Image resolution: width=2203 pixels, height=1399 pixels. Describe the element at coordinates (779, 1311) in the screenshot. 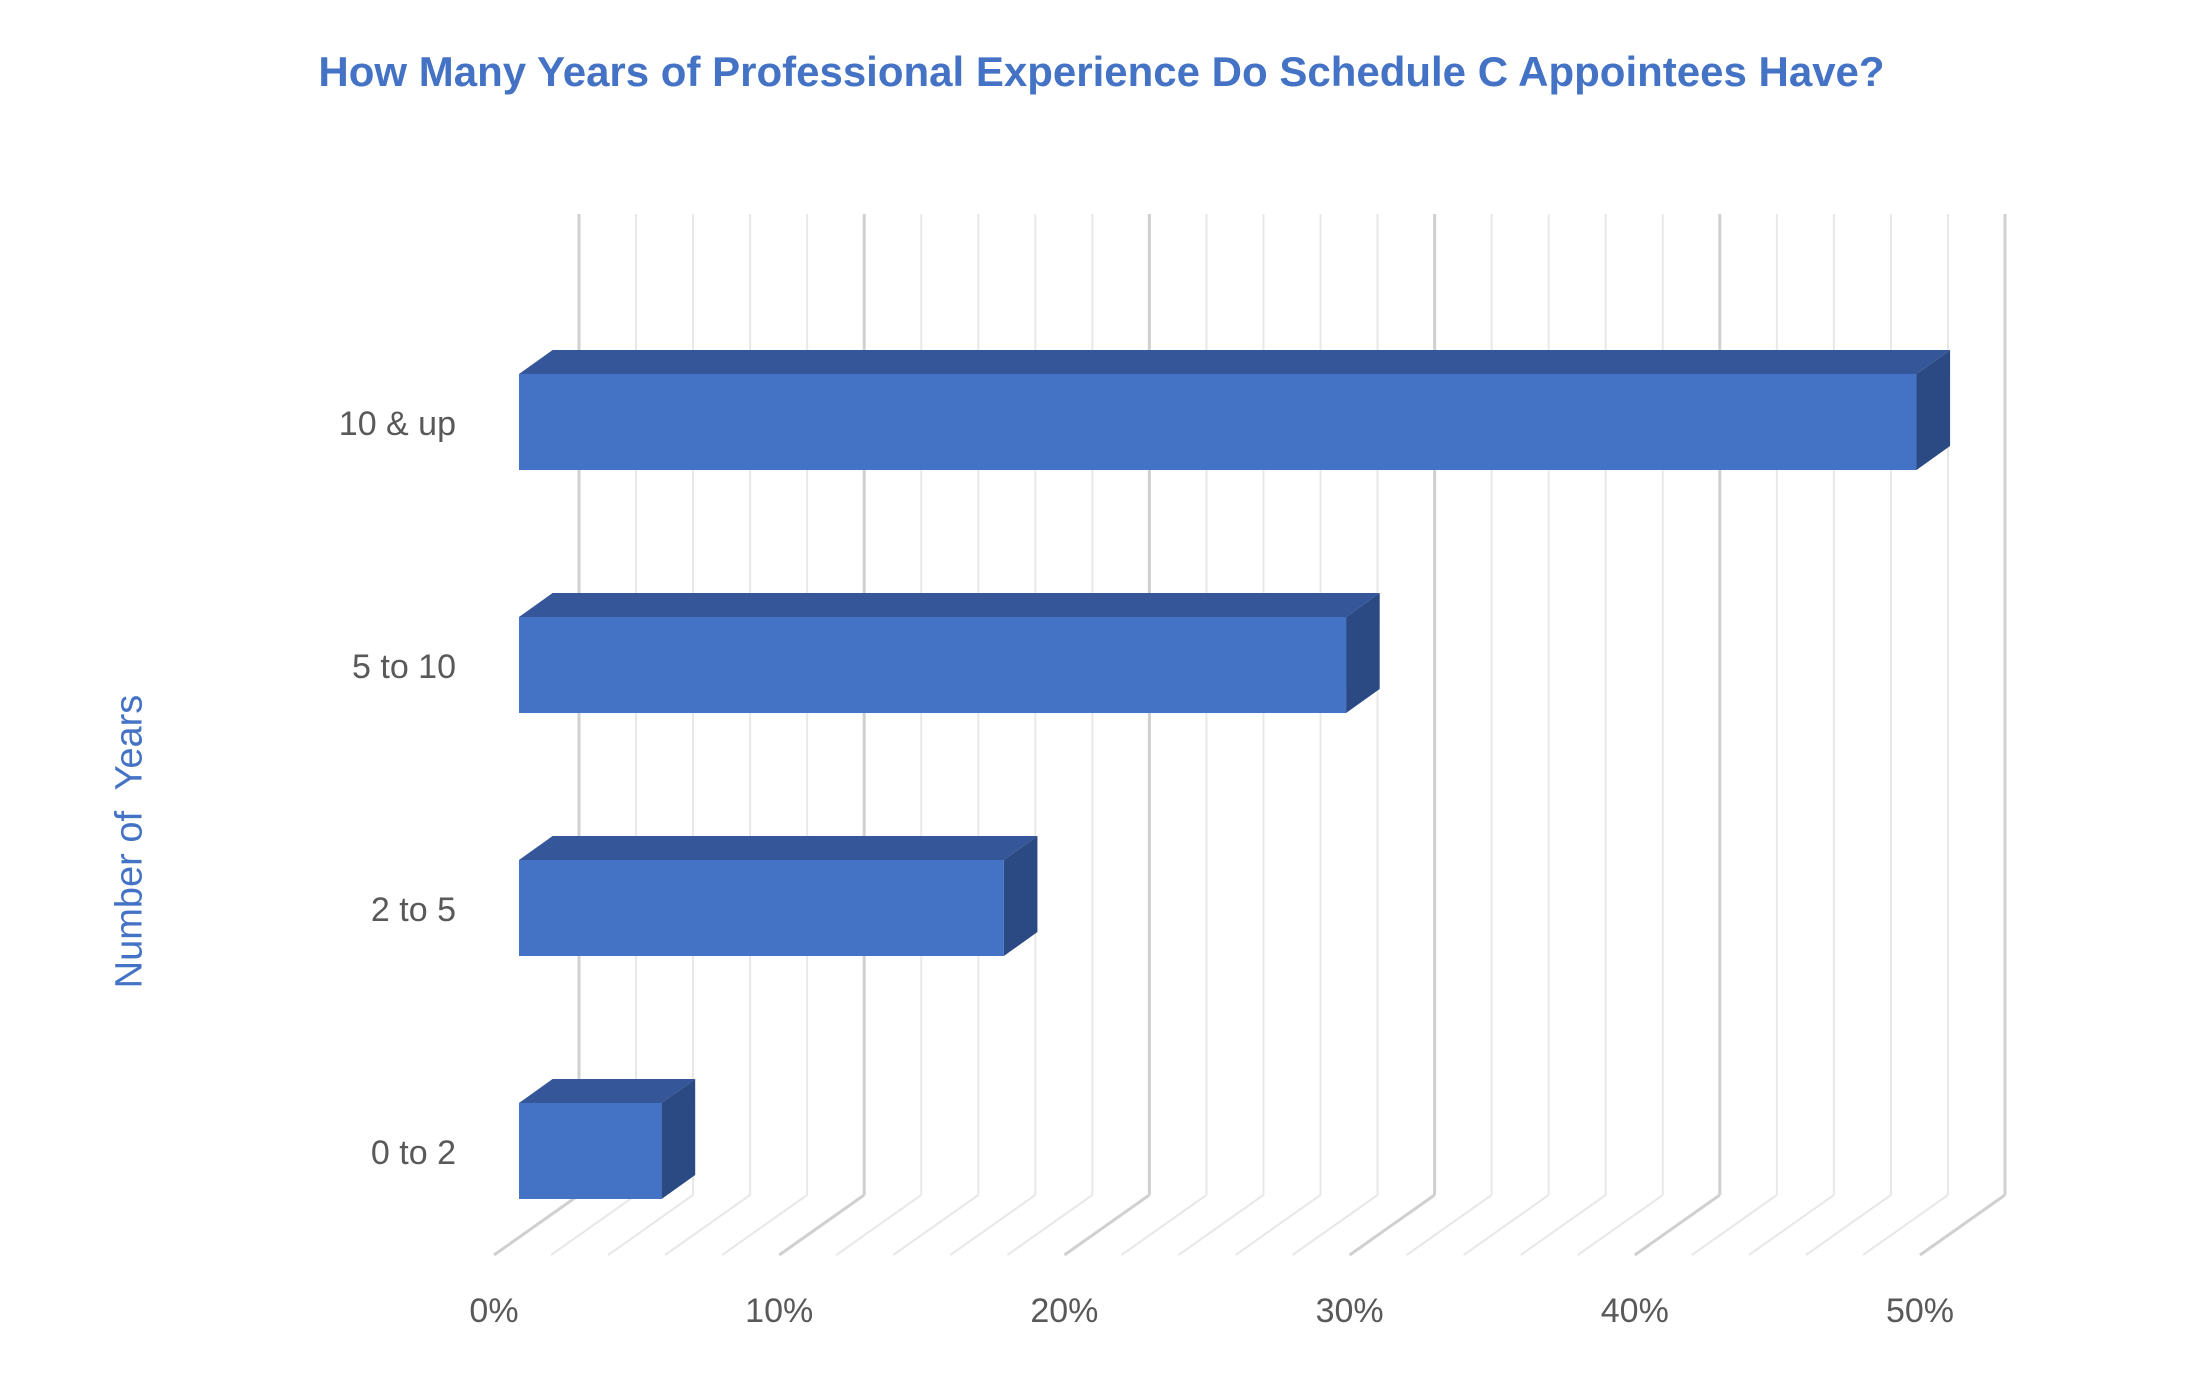

I see `x-tick-label: 10%` at that location.